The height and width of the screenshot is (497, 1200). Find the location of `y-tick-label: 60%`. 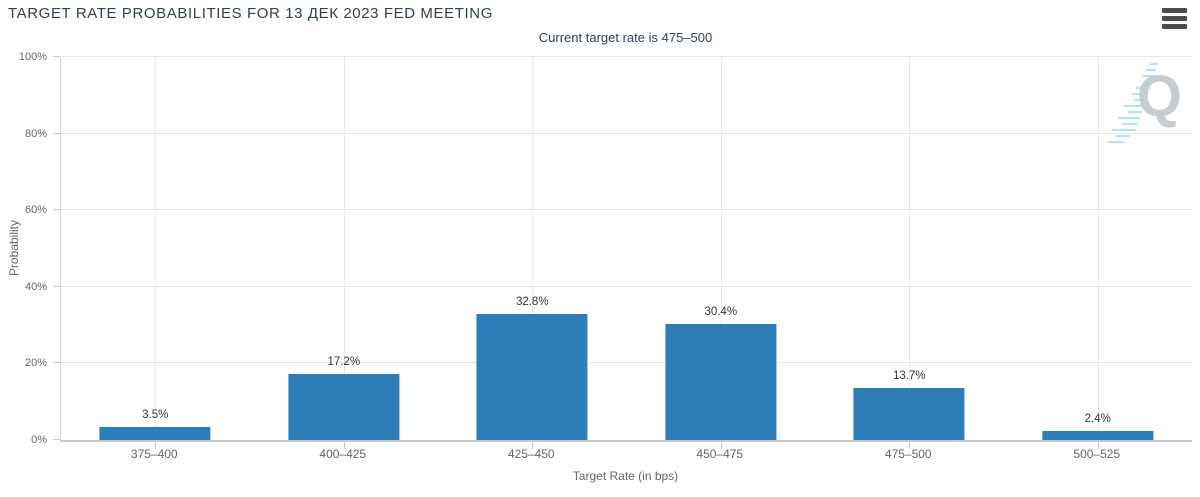

y-tick-label: 60% is located at coordinates (35, 210).